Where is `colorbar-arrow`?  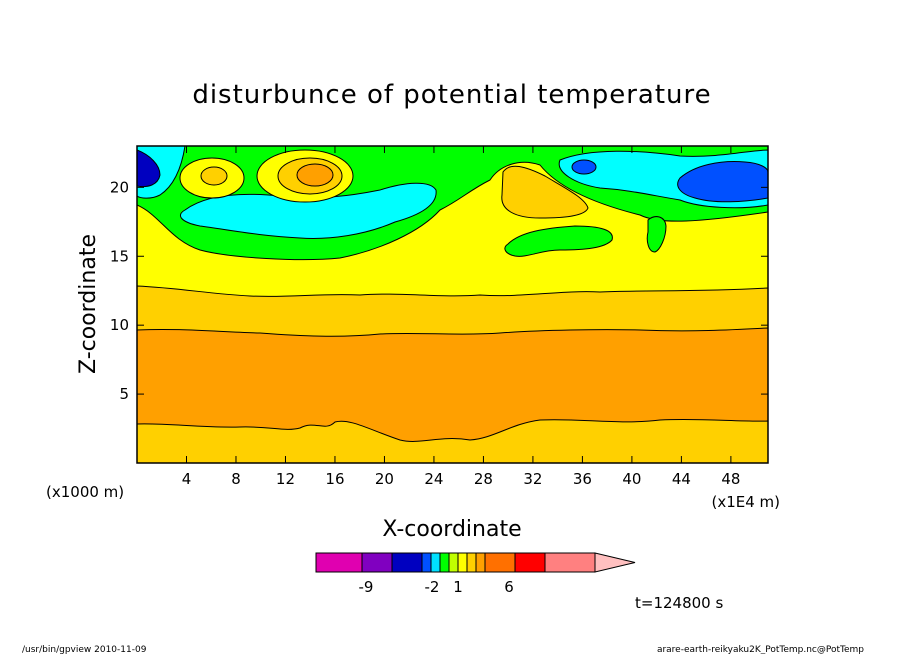 colorbar-arrow is located at coordinates (615, 562).